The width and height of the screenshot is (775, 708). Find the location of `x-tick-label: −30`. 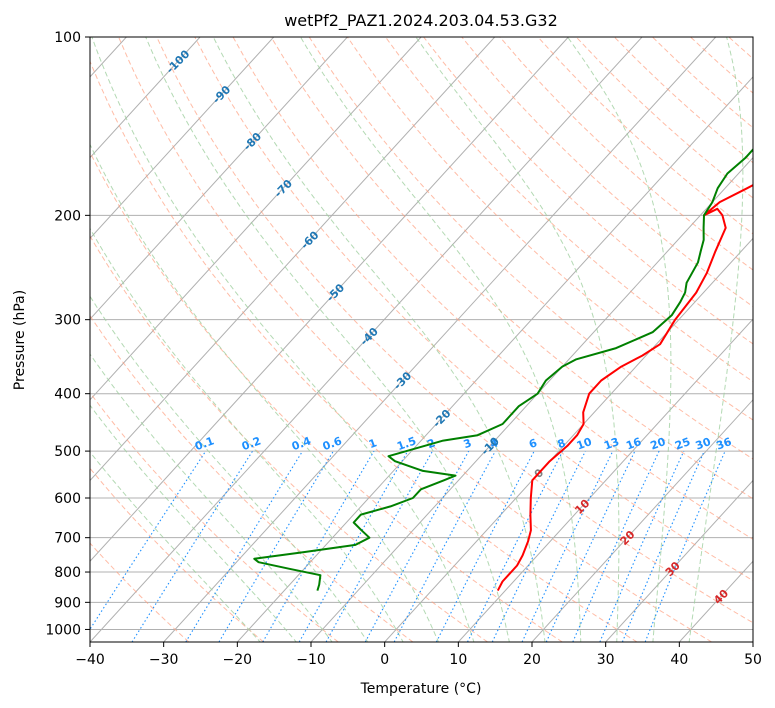

x-tick-label: −30 is located at coordinates (164, 660).